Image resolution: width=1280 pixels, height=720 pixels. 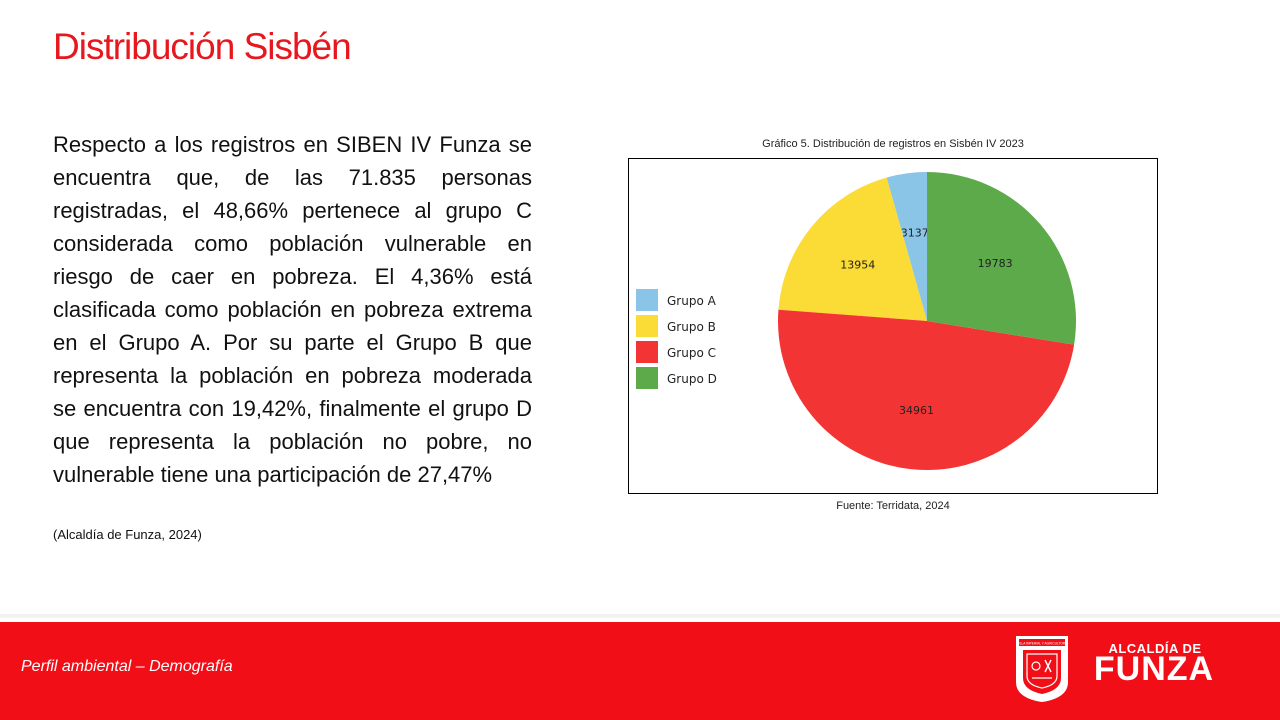 I want to click on pie-data-label: 19783, so click(x=995, y=263).